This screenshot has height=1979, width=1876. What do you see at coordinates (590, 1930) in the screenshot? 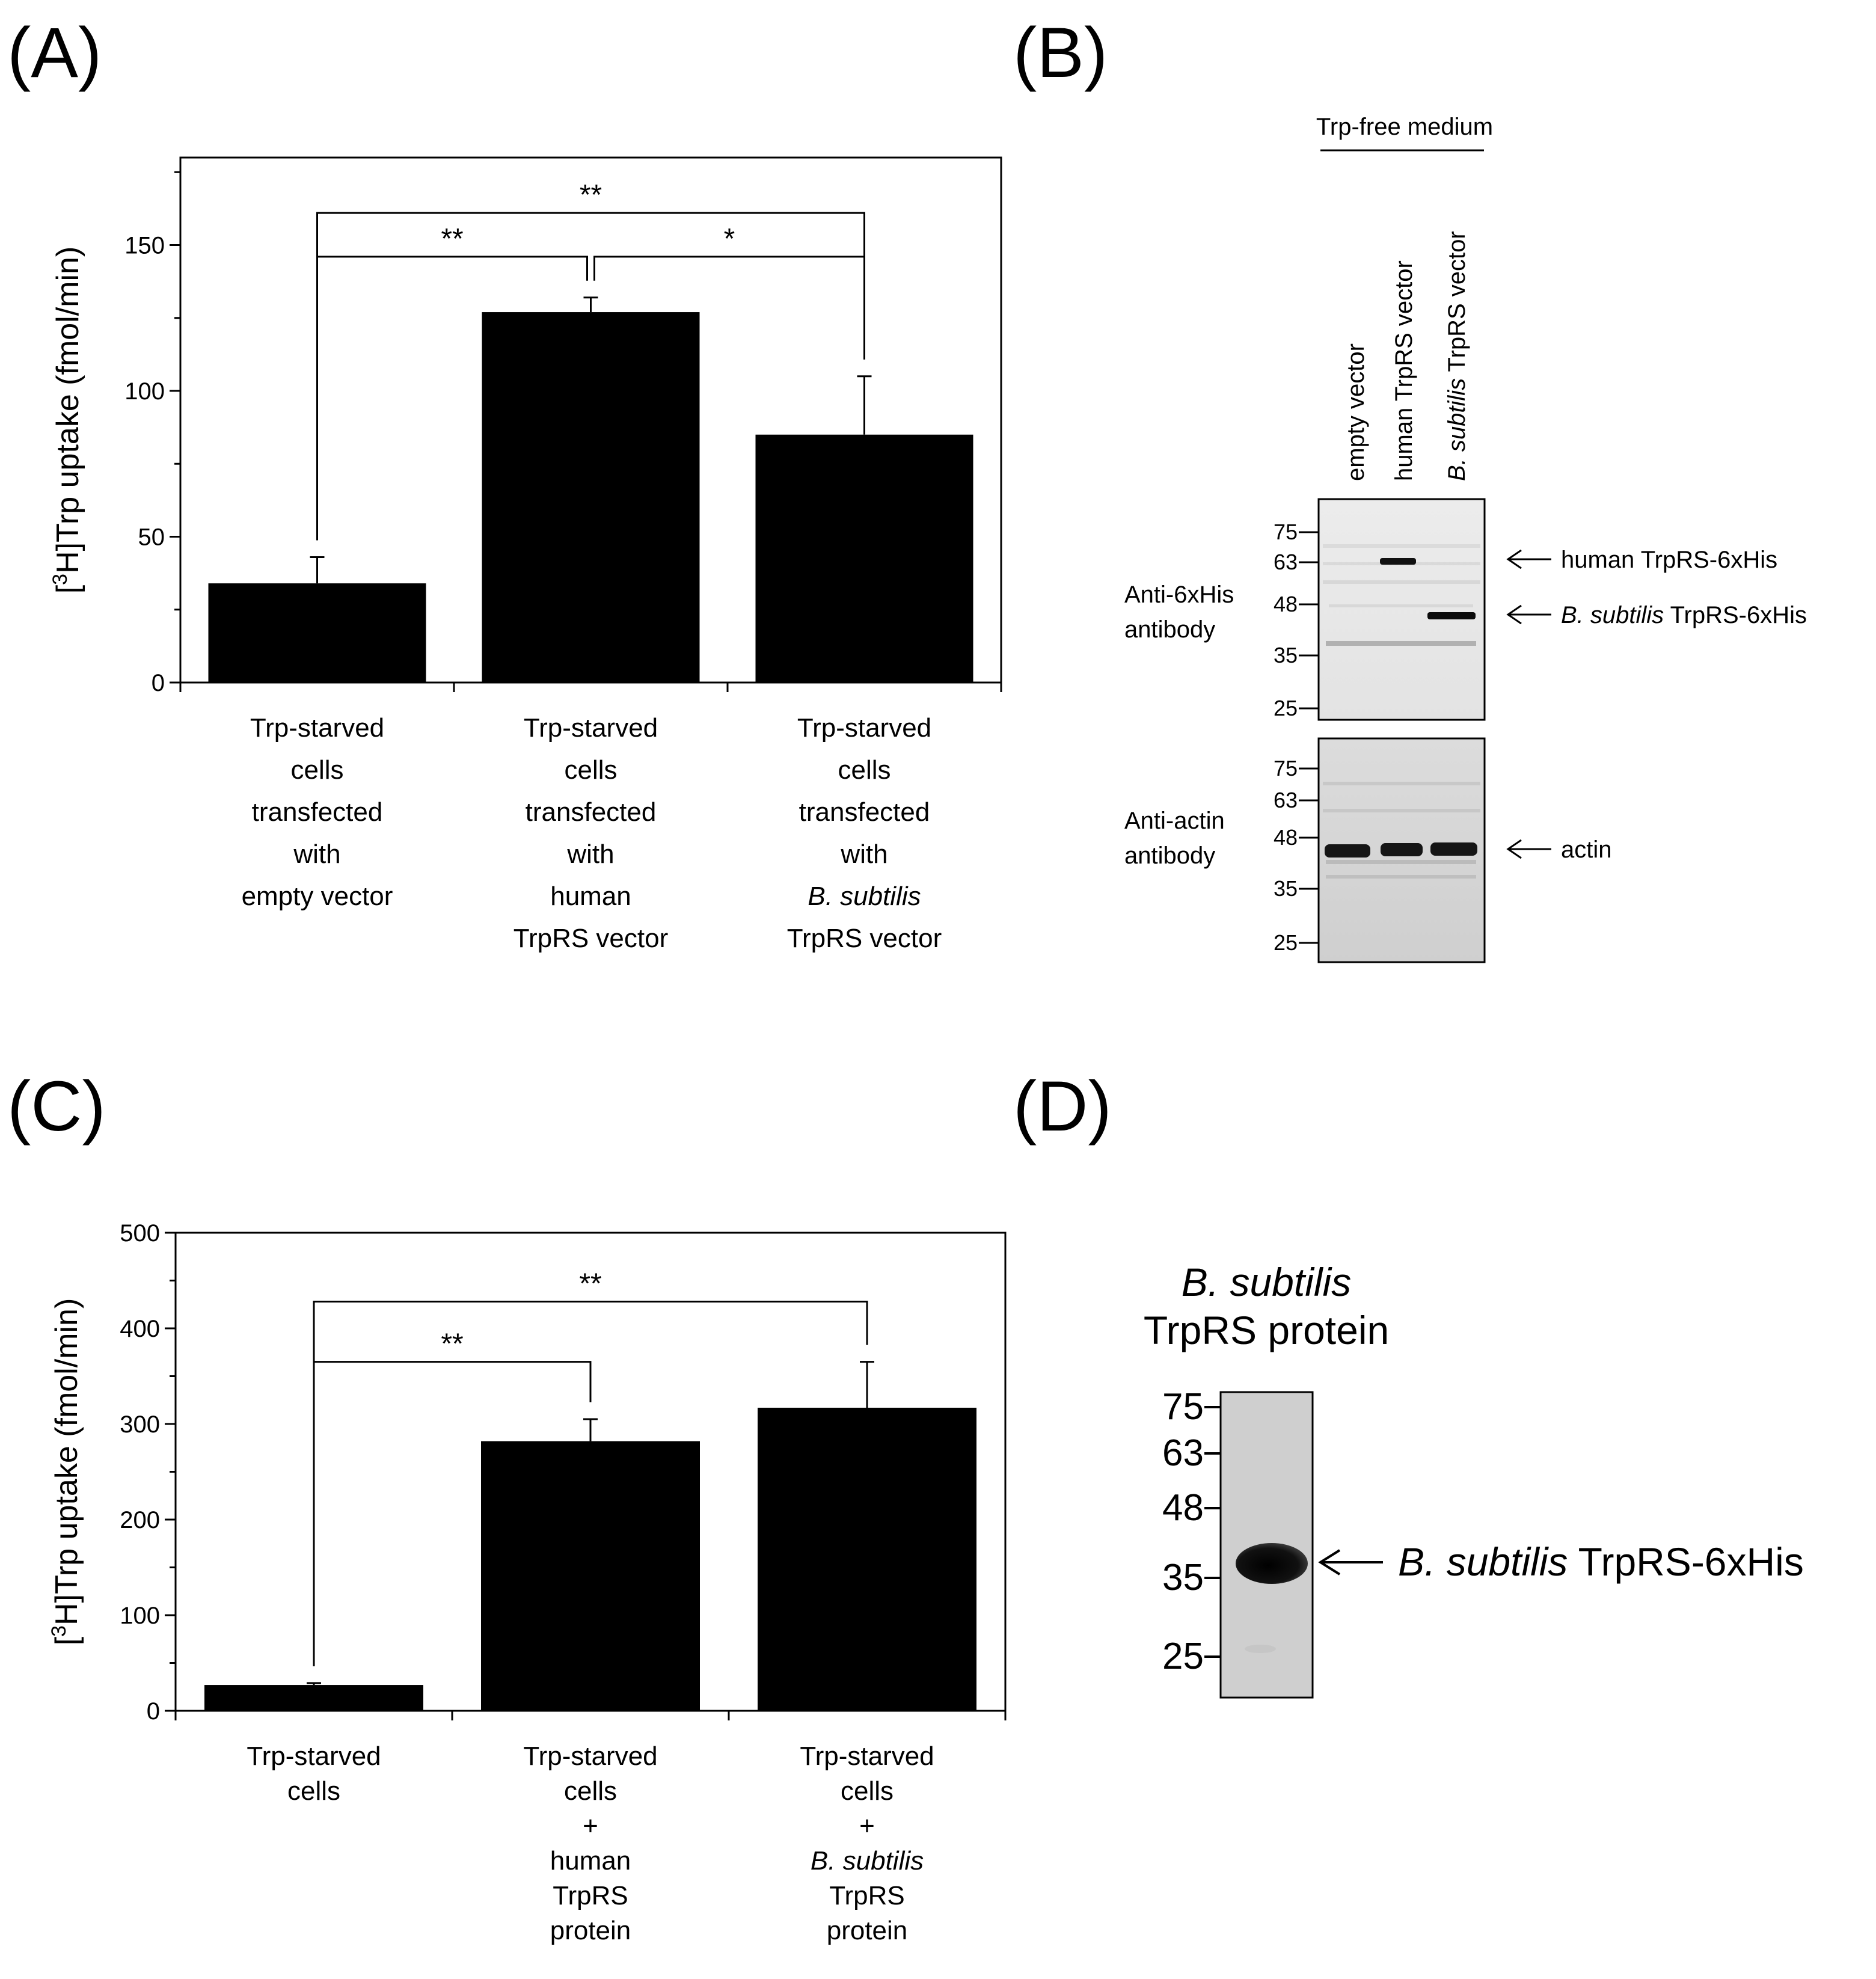
I see `category-label: protein` at bounding box center [590, 1930].